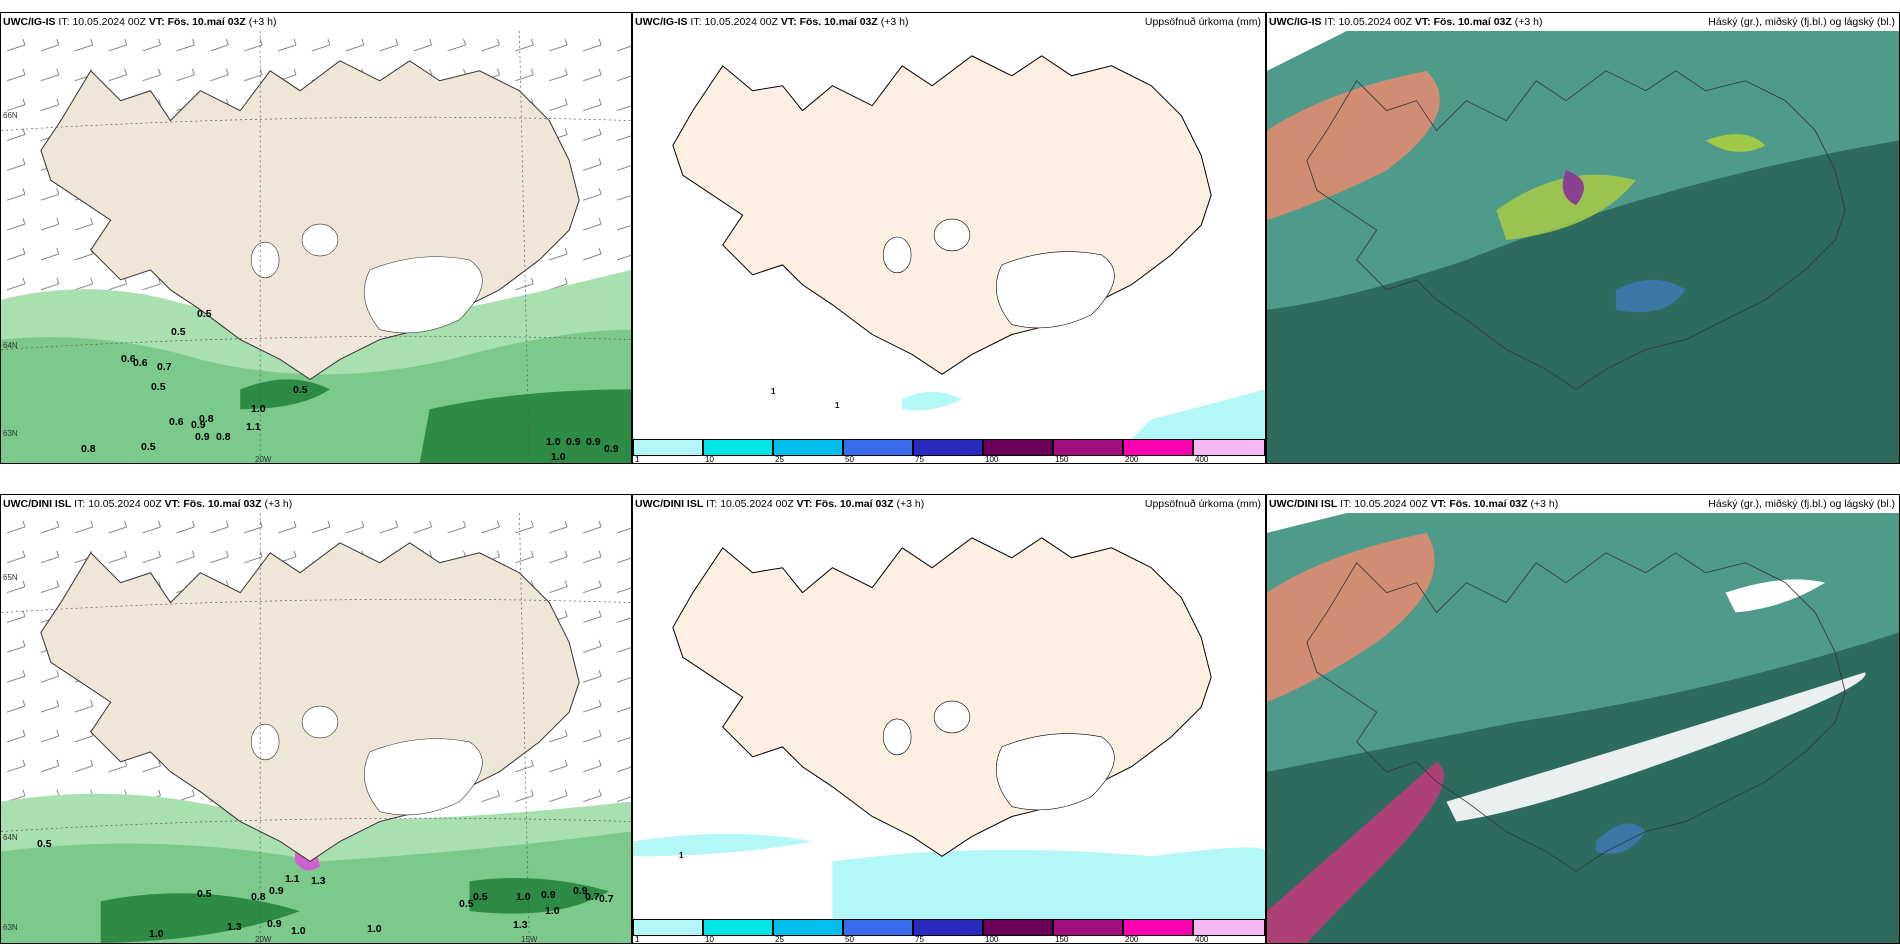 This screenshot has height=950, width=1900. What do you see at coordinates (942, 697) in the screenshot?
I see `iceland-land` at bounding box center [942, 697].